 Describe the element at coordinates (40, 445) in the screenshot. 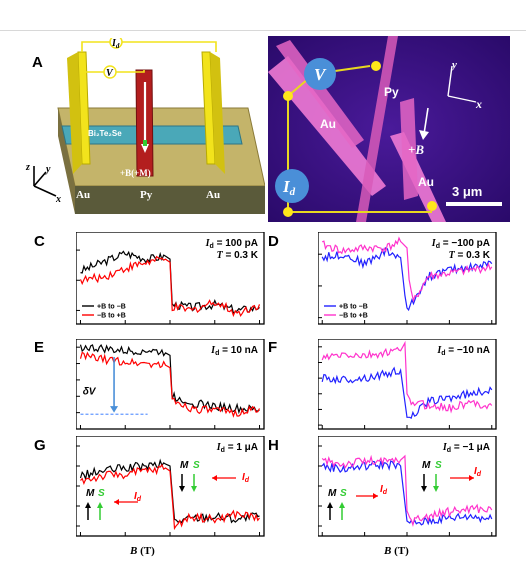

I see `panel-g-letter: G` at that location.